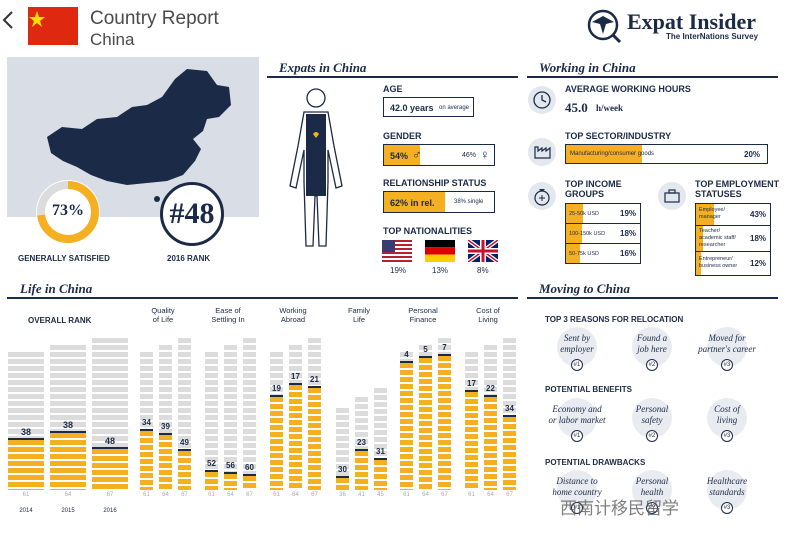  Describe the element at coordinates (717, 238) in the screenshot. I see `employment-name: Teacher/academic staff/researcher` at that location.